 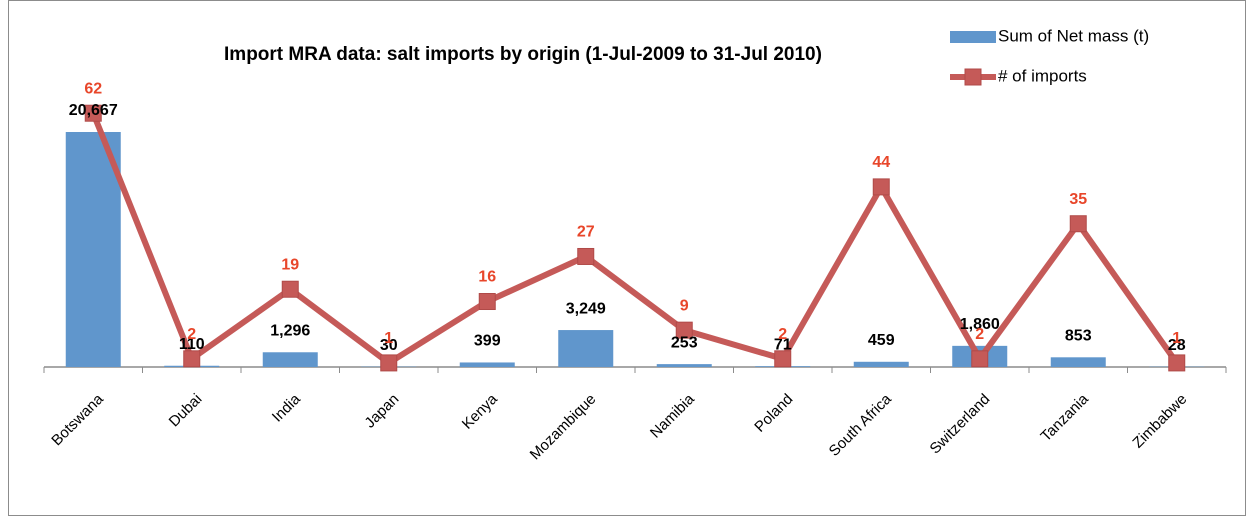 I want to click on legend-label: # of imports, so click(x=1042, y=75).